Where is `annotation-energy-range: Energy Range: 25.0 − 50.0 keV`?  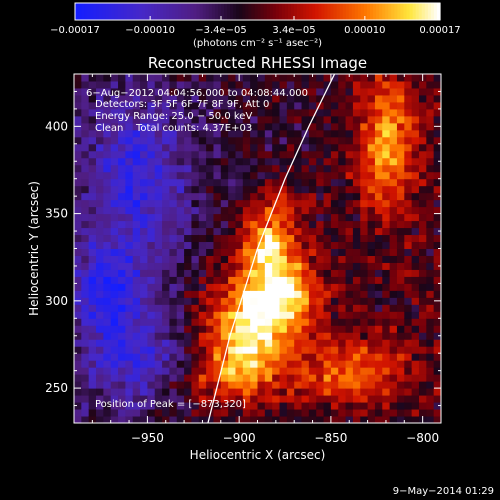 annotation-energy-range: Energy Range: 25.0 − 50.0 keV is located at coordinates (173, 116).